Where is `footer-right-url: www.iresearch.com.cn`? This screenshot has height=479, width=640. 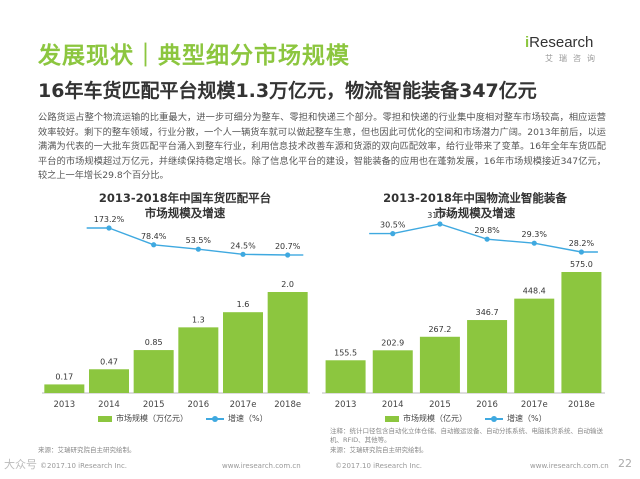
footer-right-url: www.iresearch.com.cn is located at coordinates (569, 466).